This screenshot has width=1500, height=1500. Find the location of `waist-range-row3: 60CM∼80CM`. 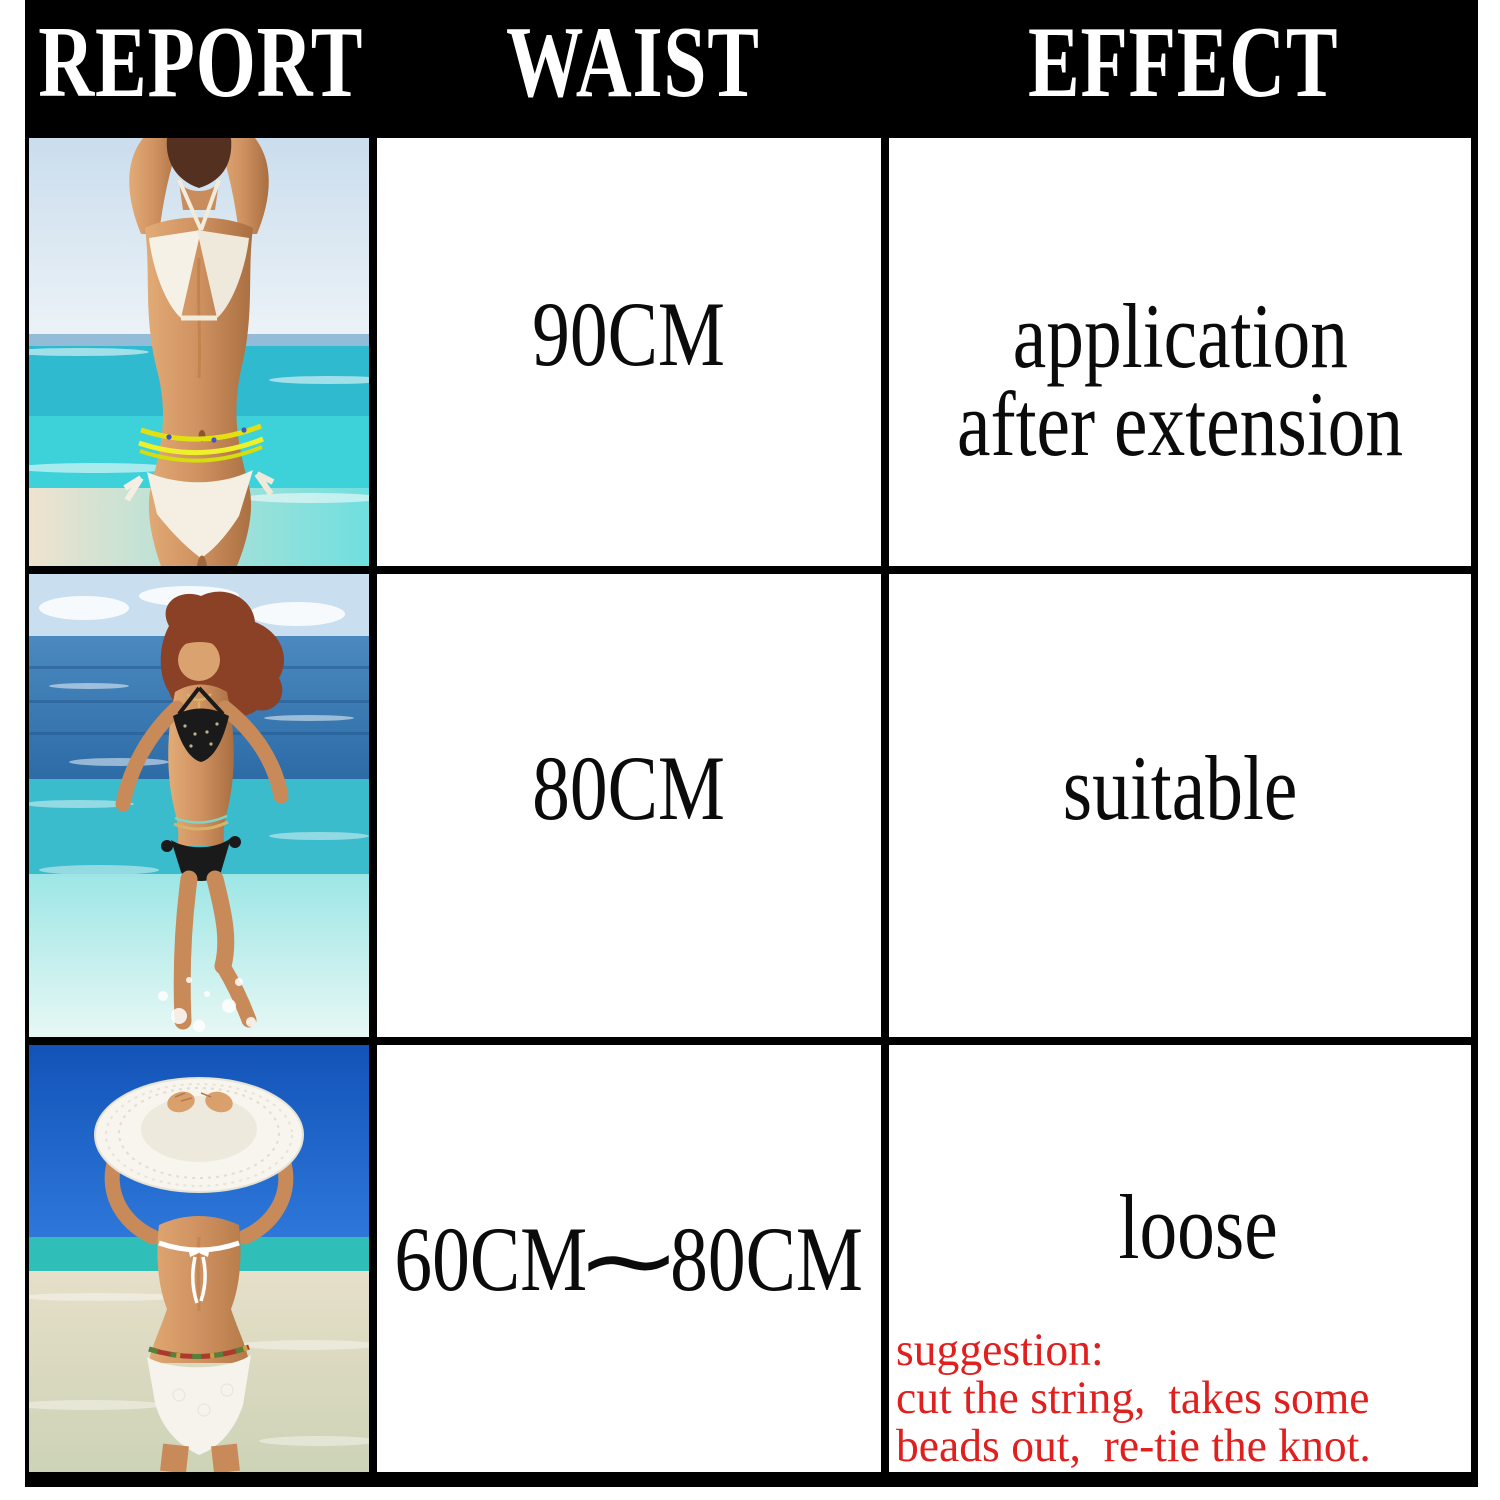

waist-range-row3: 60CM∼80CM is located at coordinates (629, 1260).